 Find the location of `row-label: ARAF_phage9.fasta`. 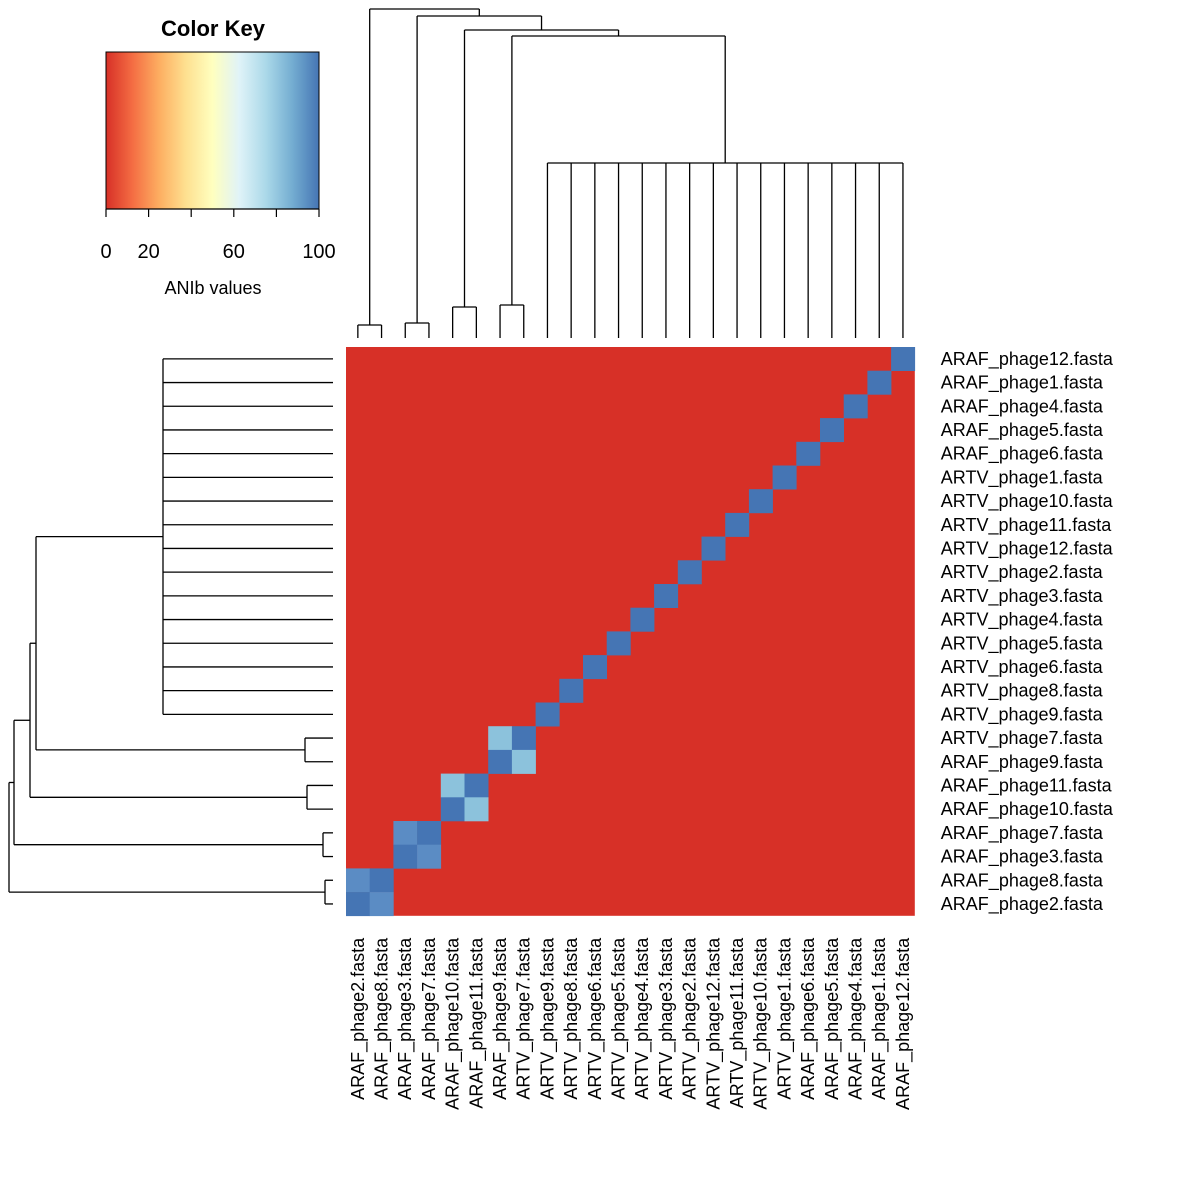

row-label: ARAF_phage9.fasta is located at coordinates (1022, 762).